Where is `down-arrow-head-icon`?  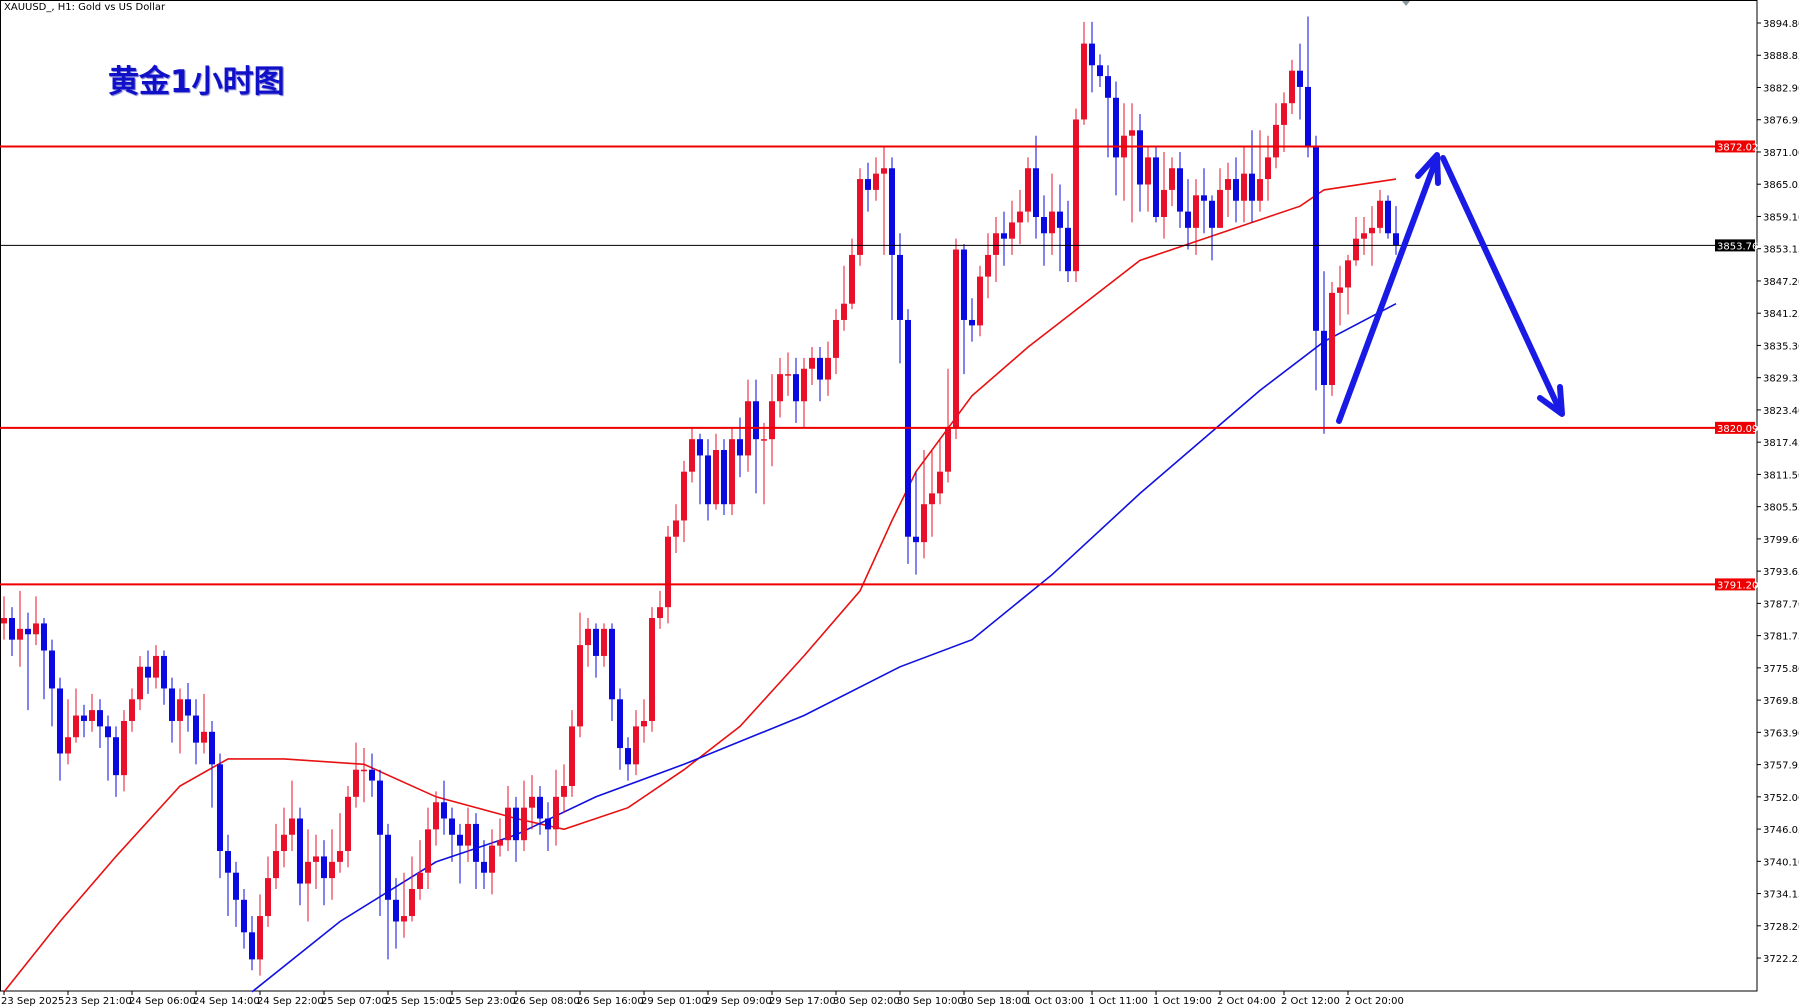
down-arrow-head-icon is located at coordinates (1551, 400).